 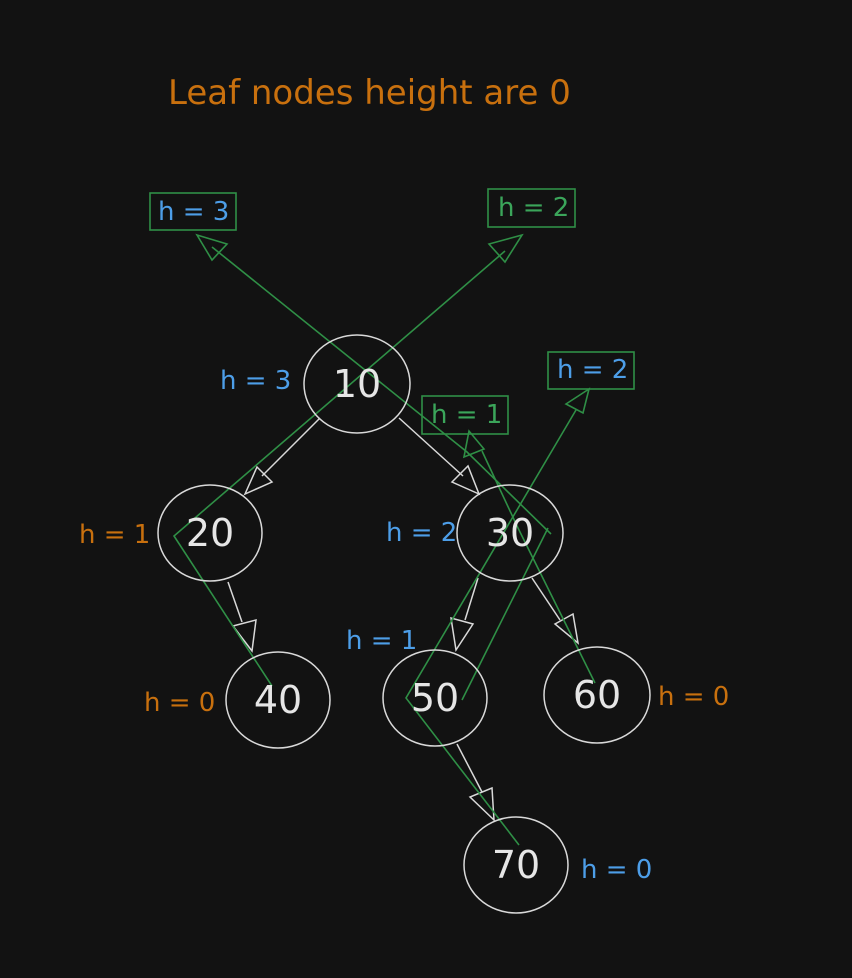 What do you see at coordinates (212, 247) in the screenshot?
I see `trace-root-return-arrowhead` at bounding box center [212, 247].